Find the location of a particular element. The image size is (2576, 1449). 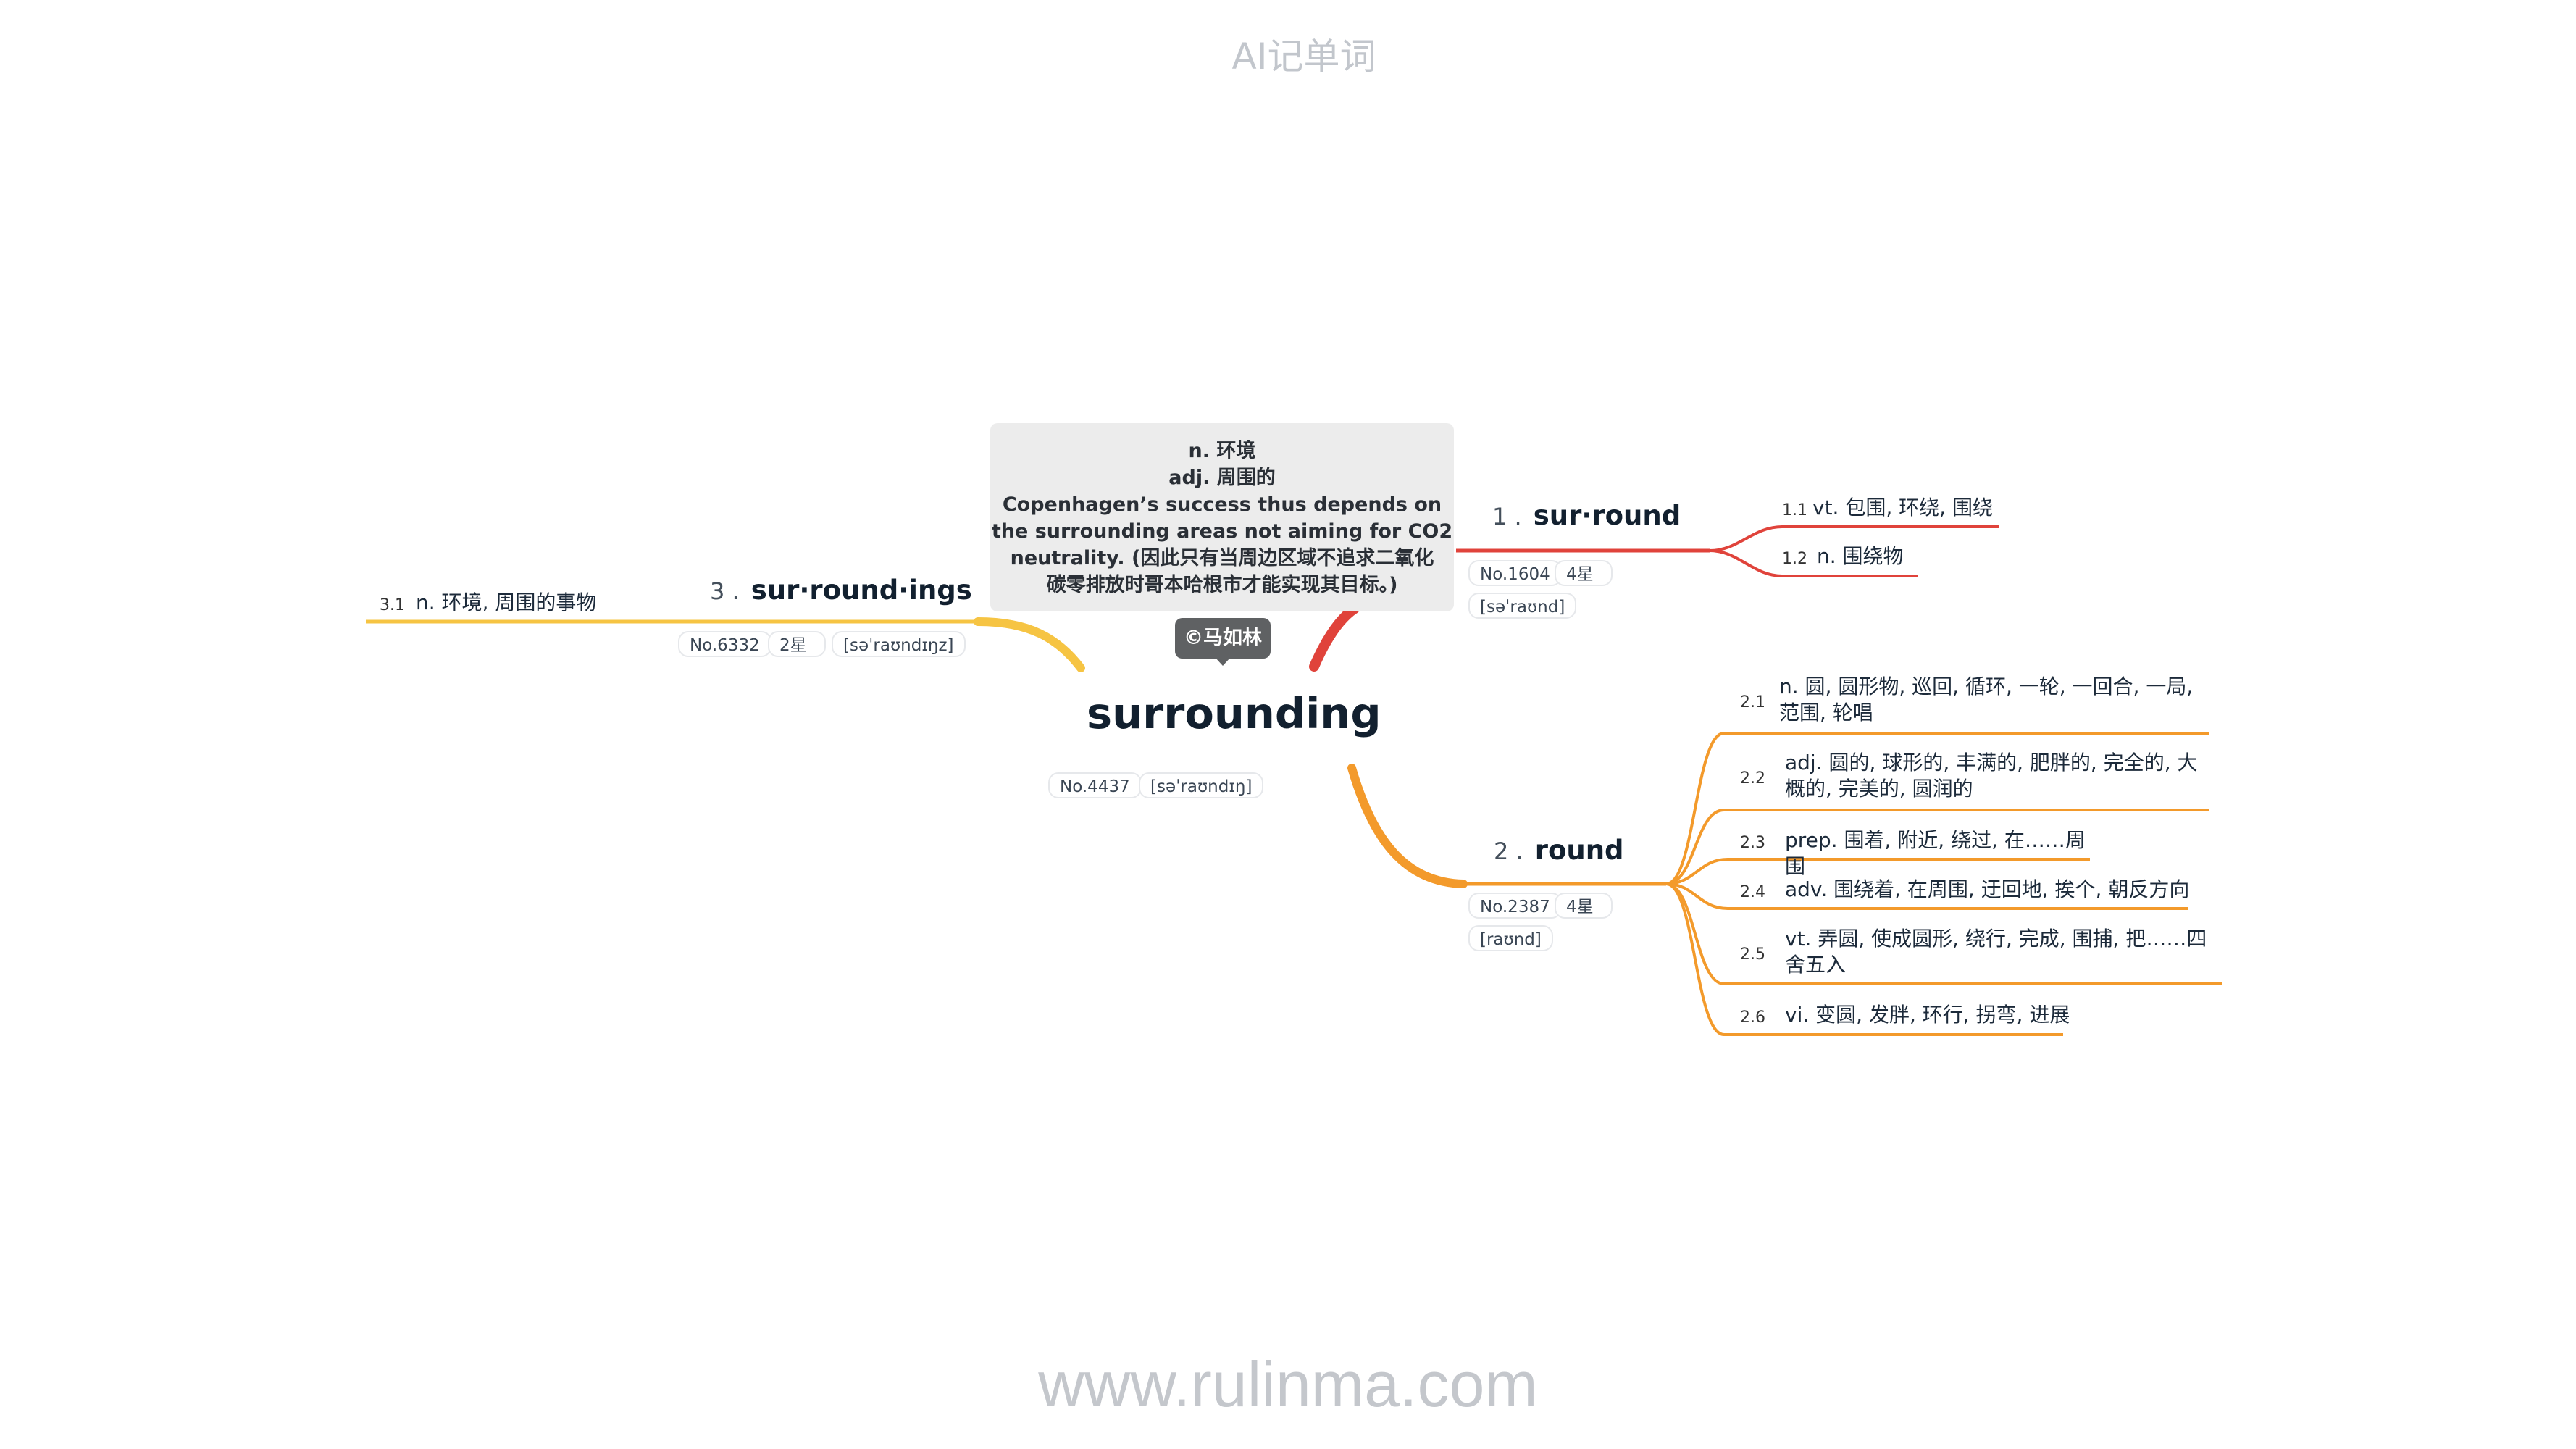

note-line: the surrounding areas not aiming for CO2 is located at coordinates (1222, 532).